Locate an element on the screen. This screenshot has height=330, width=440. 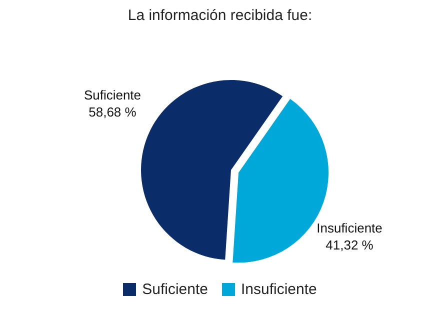
legend-label: Suficiente is located at coordinates (174, 289).